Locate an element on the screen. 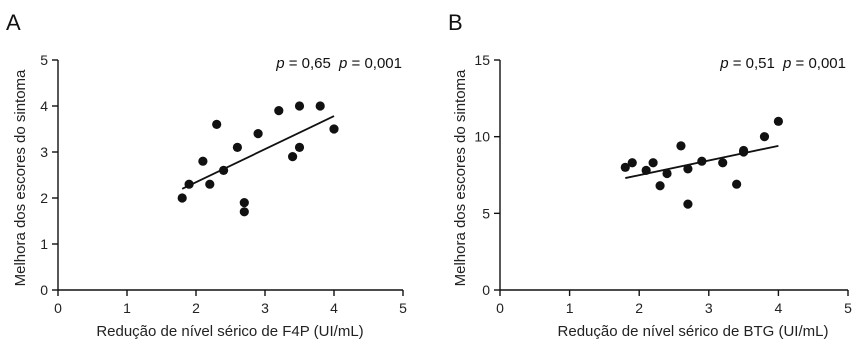 This screenshot has width=855, height=348. panel-a-x-tick-label: 0 is located at coordinates (58, 308).